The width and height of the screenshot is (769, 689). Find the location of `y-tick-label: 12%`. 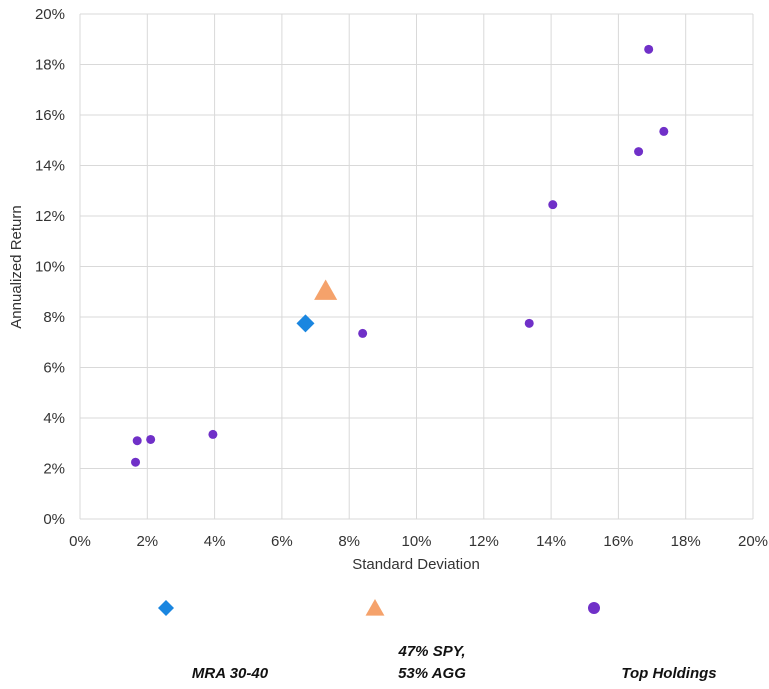

y-tick-label: 12% is located at coordinates (50, 216).